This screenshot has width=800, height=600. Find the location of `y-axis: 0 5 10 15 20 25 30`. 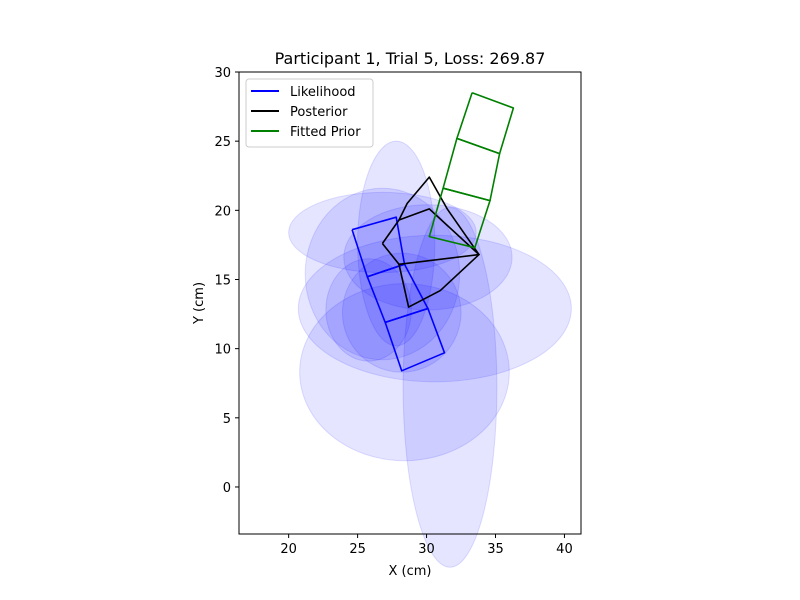

y-axis: 0 5 10 15 20 25 30 is located at coordinates (226, 281).